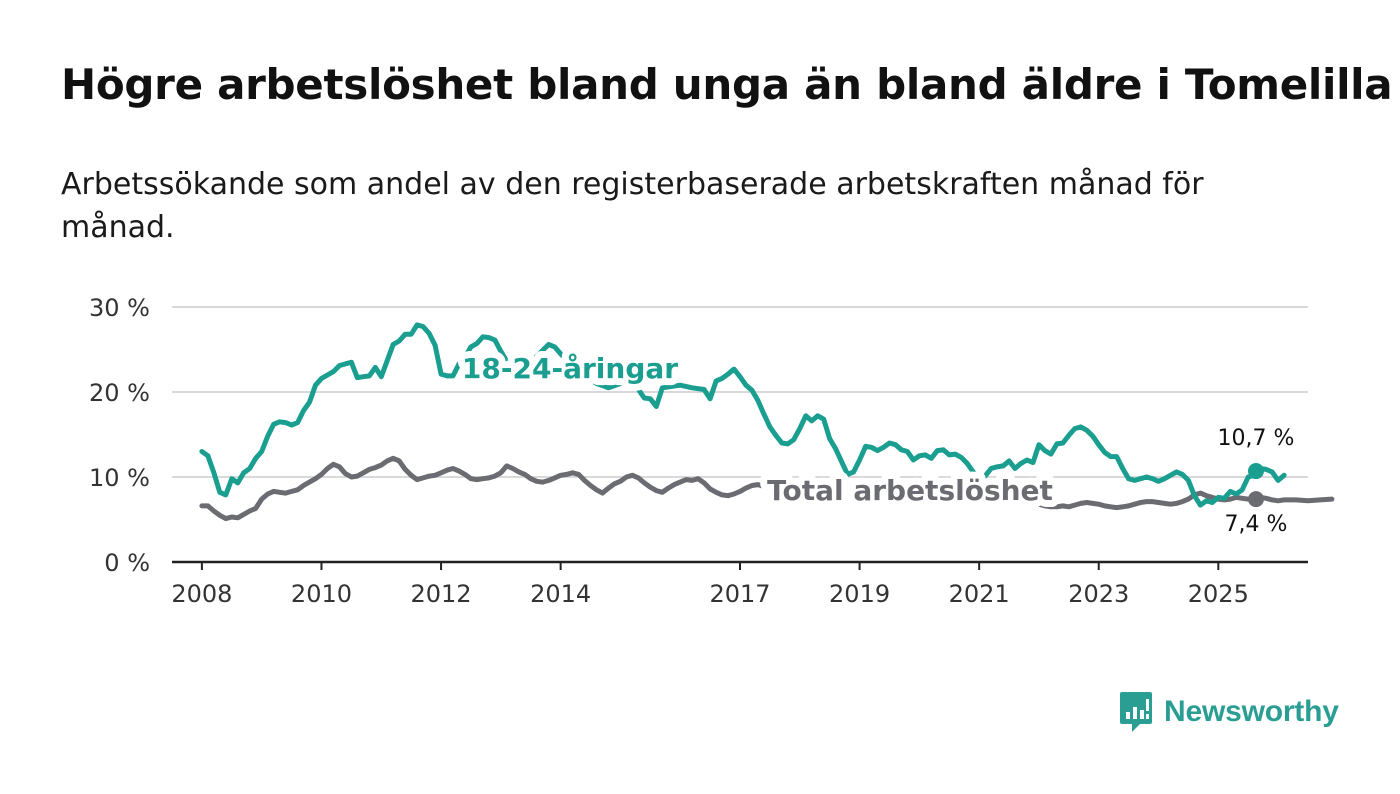  Describe the element at coordinates (127, 563) in the screenshot. I see `y-tick-label: 0 %` at that location.